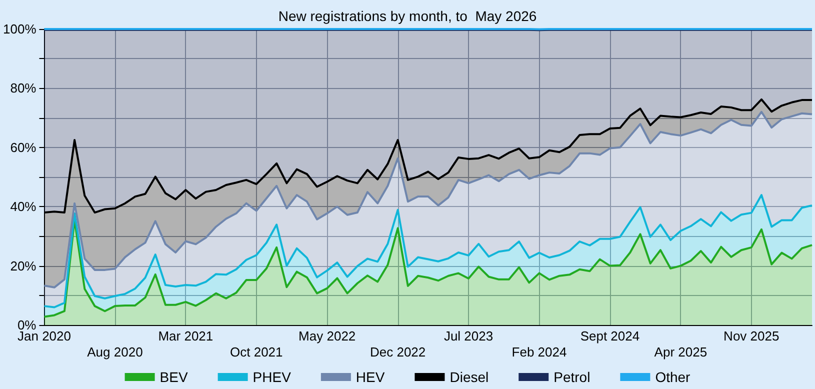 Image resolution: width=815 pixels, height=389 pixels. I want to click on x-tick-label: Apr 2025, so click(681, 352).